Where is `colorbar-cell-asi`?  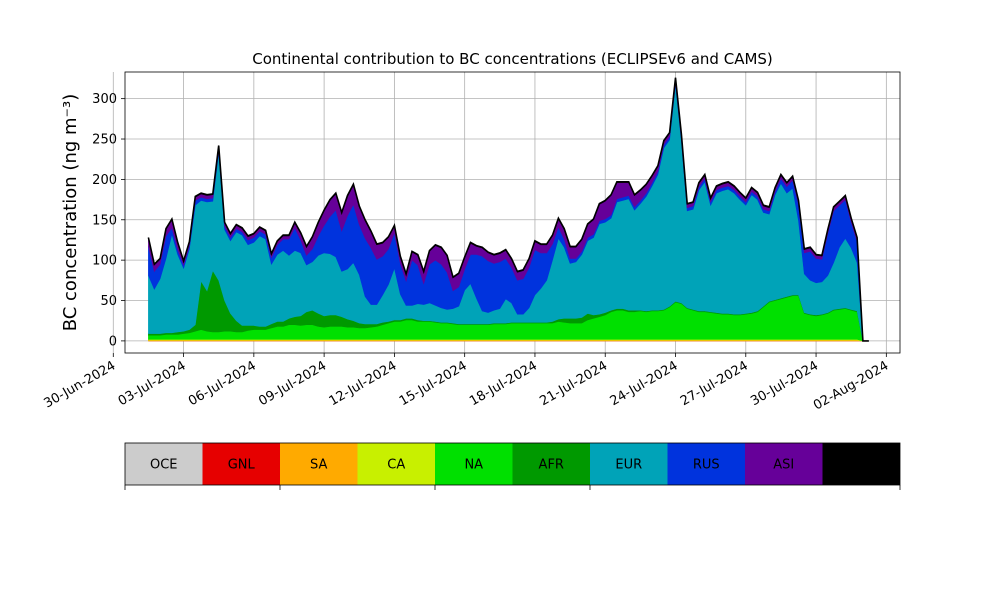
colorbar-cell-asi is located at coordinates (784, 464).